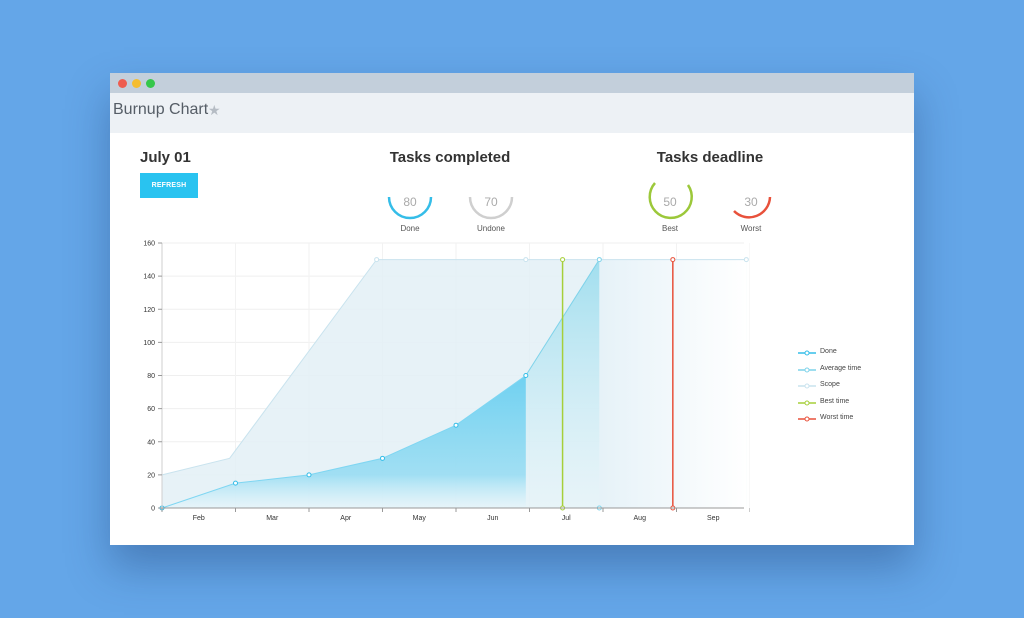 This screenshot has height=618, width=1024. Describe the element at coordinates (491, 211) in the screenshot. I see `gauge-undone: 70 Undone` at that location.